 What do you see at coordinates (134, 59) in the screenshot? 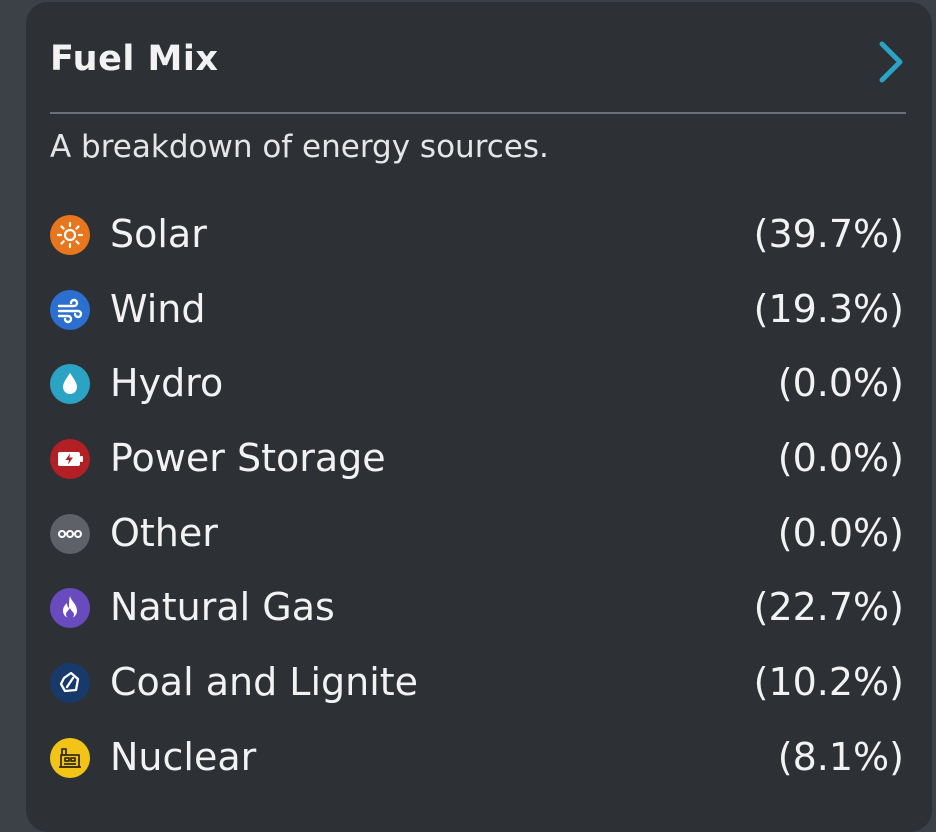
I see `card-title: Fuel Mix` at bounding box center [134, 59].